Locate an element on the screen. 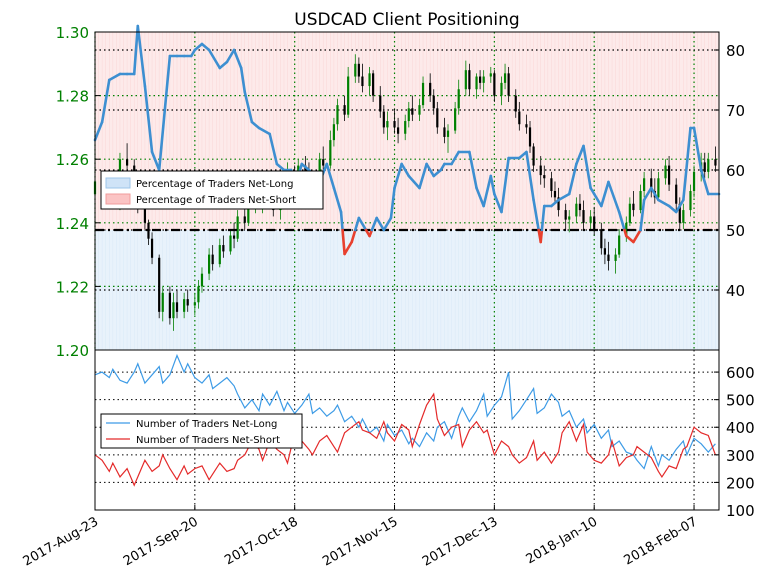 The width and height of the screenshot is (767, 584). x-tick-label: 2017-Dec-13 is located at coordinates (460, 541).